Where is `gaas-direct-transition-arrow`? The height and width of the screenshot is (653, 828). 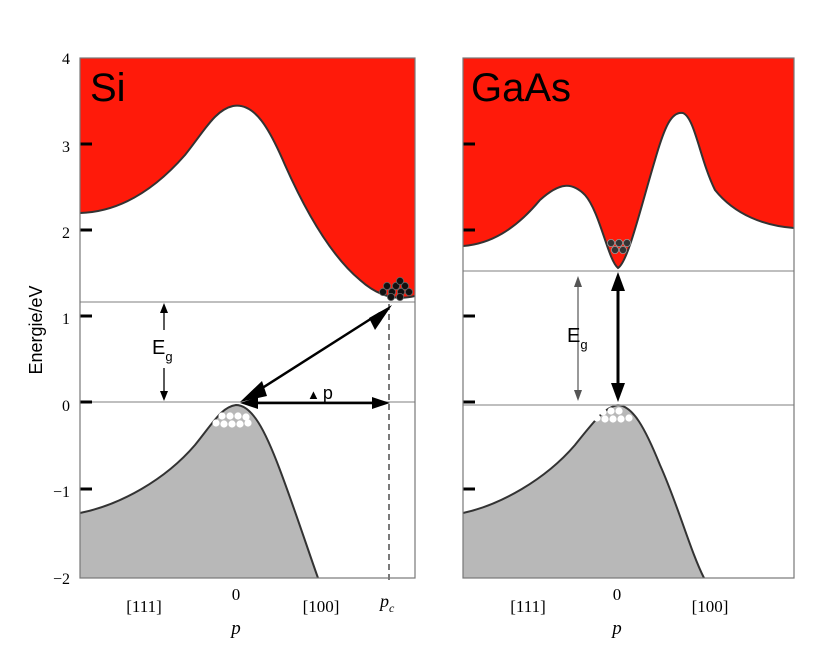 gaas-direct-transition-arrow is located at coordinates (618, 337).